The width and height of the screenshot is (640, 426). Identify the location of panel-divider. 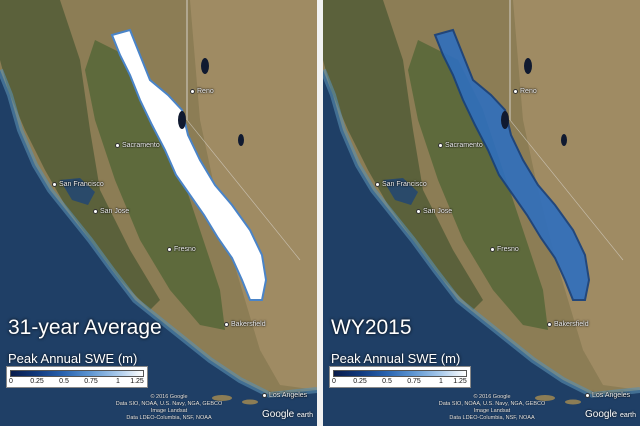
(320, 213).